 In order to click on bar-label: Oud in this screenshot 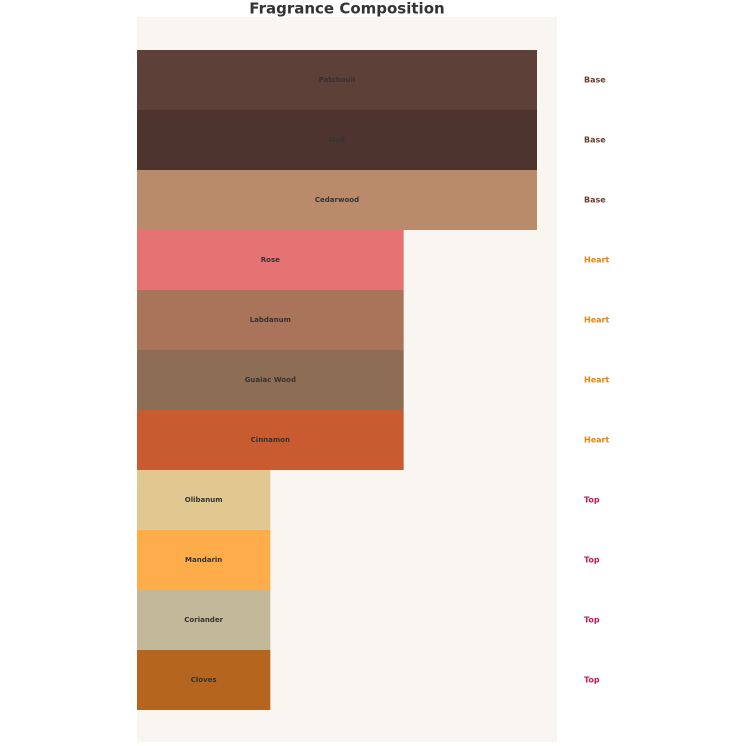, I will do `click(337, 140)`.